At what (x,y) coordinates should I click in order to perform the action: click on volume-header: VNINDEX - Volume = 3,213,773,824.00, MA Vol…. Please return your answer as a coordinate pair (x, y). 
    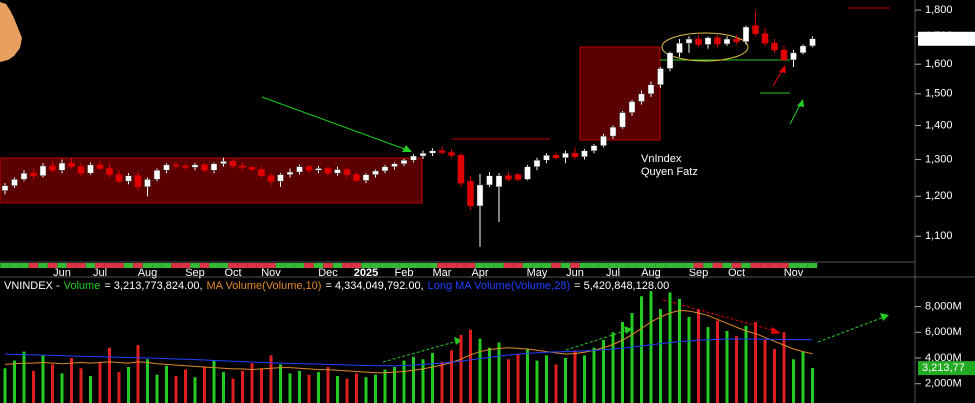
    Looking at the image, I should click on (336, 286).